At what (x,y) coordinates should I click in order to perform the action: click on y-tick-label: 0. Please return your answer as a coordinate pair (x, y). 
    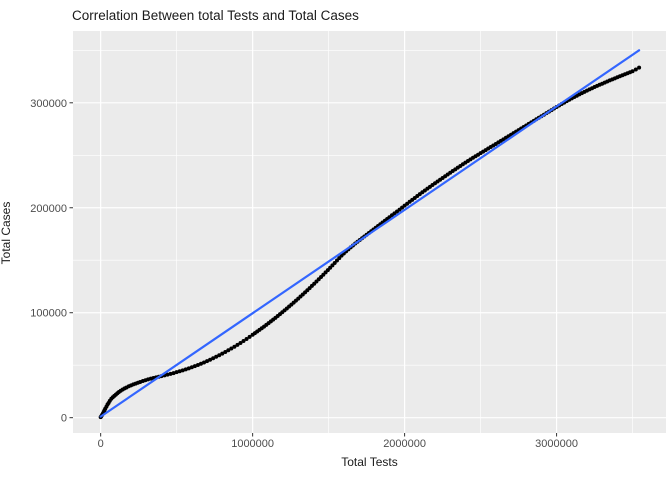
    Looking at the image, I should click on (64, 419).